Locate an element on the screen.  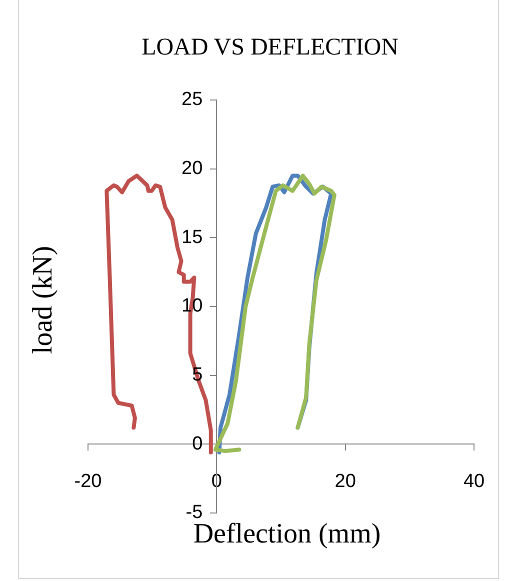
chart-title: LOAD VS DEFLECTION is located at coordinates (270, 47).